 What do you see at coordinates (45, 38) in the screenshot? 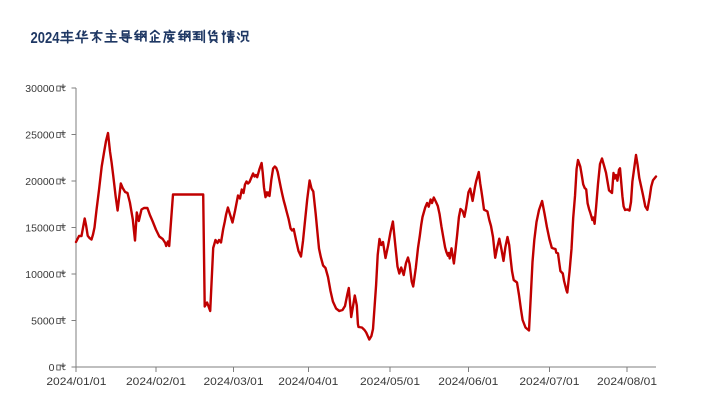
I see `svg-text: 2024` at bounding box center [45, 38].